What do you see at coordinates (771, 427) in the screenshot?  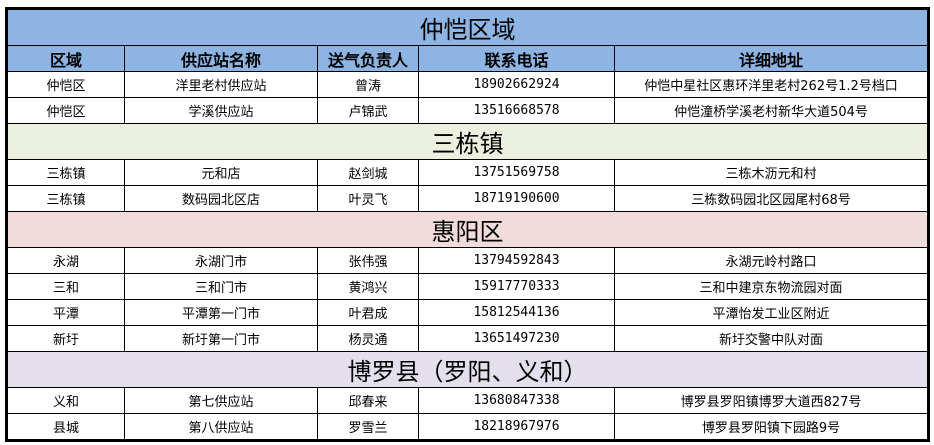 I see `cell-address: 博罗县罗阳镇下园路9号` at bounding box center [771, 427].